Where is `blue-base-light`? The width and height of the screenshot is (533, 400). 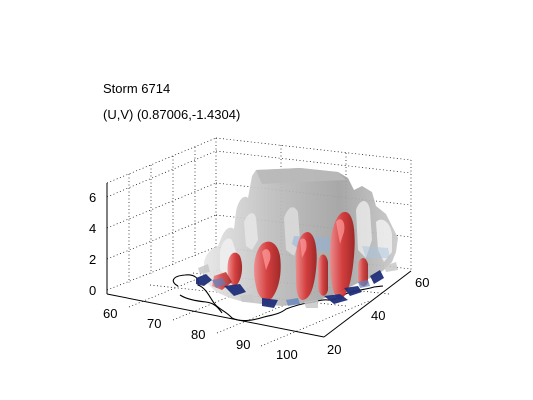 blue-base-light is located at coordinates (291, 292).